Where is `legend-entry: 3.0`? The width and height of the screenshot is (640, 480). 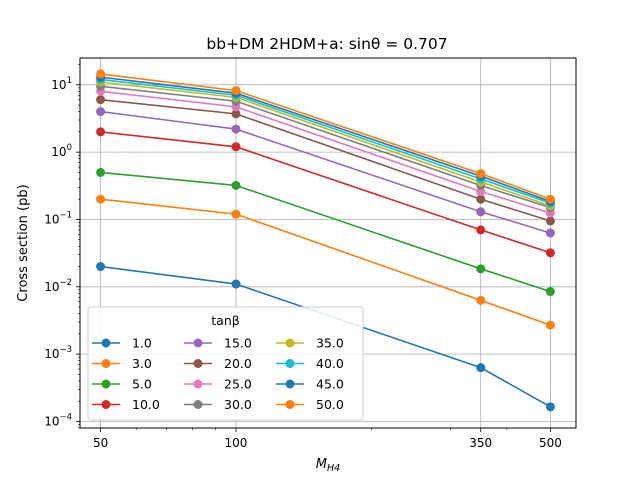
legend-entry: 3.0 is located at coordinates (122, 363).